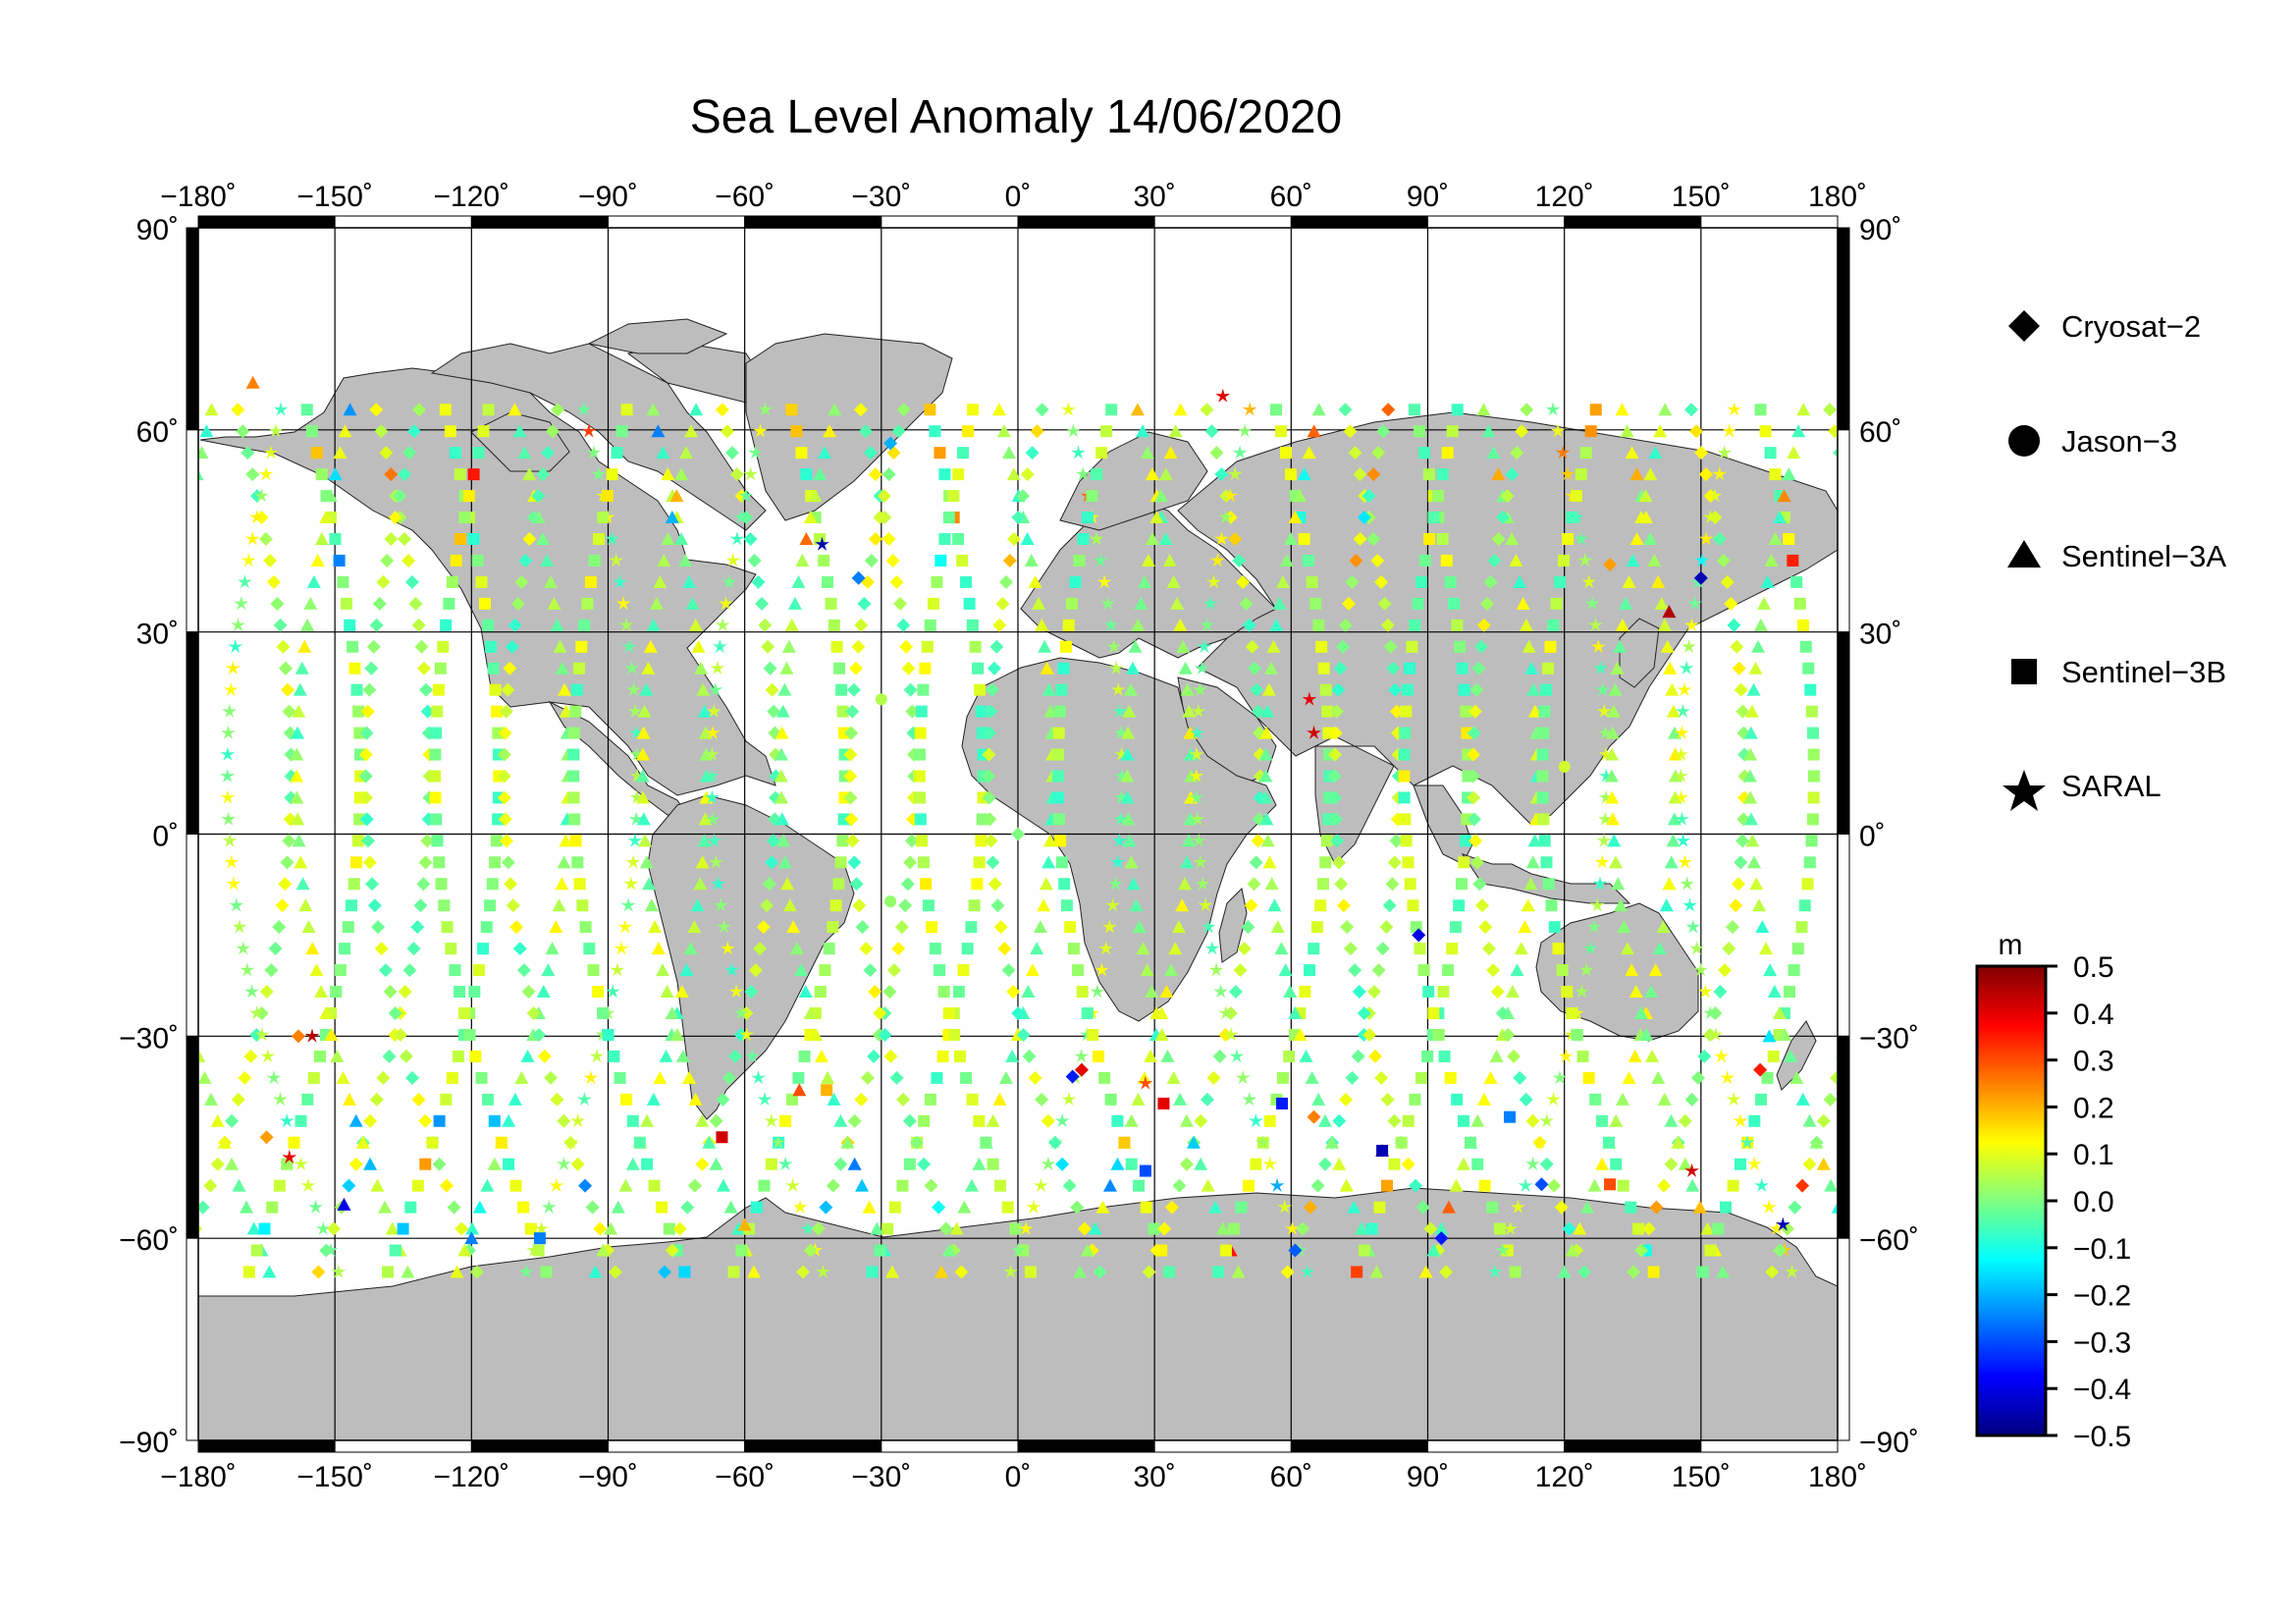  Describe the element at coordinates (192, 1339) in the screenshot. I see `frame-bar-left` at that location.